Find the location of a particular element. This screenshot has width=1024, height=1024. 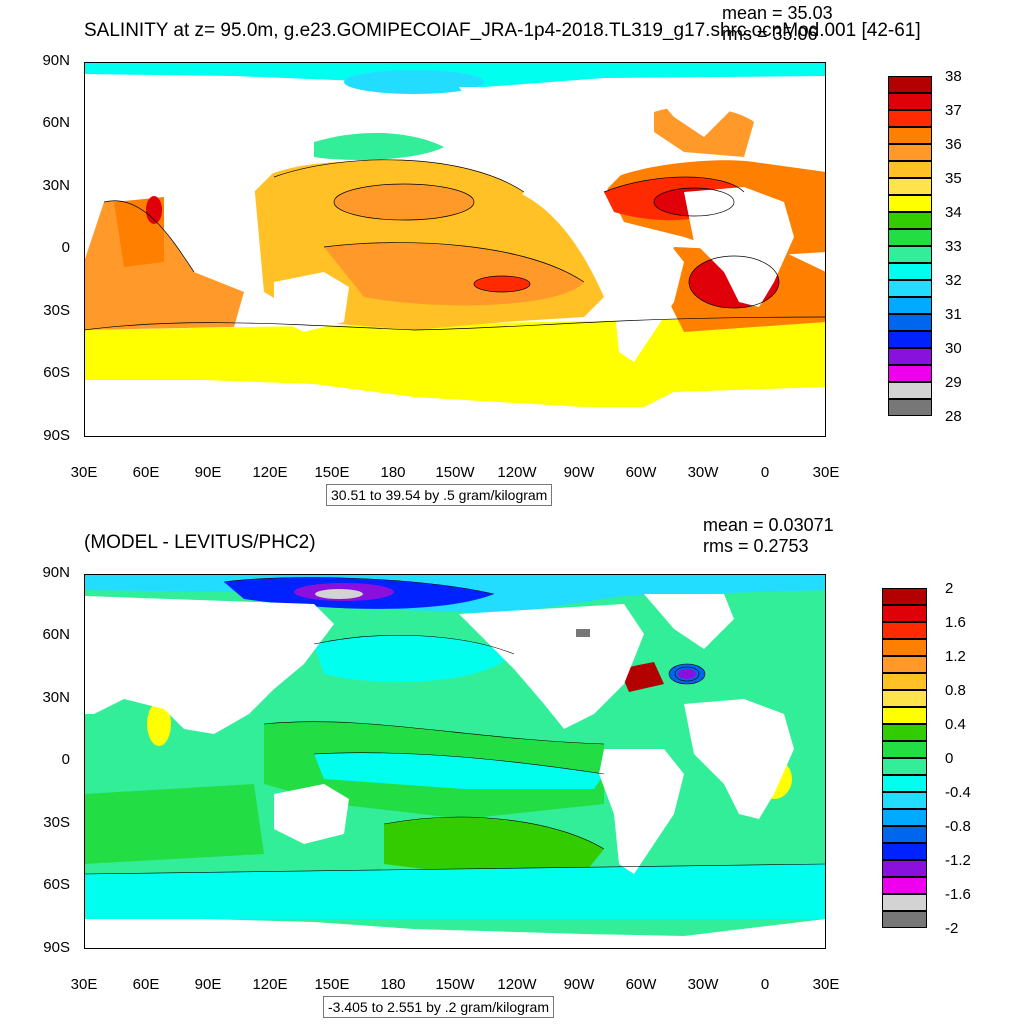

rms-stat: rms = 35.06 is located at coordinates (770, 34).